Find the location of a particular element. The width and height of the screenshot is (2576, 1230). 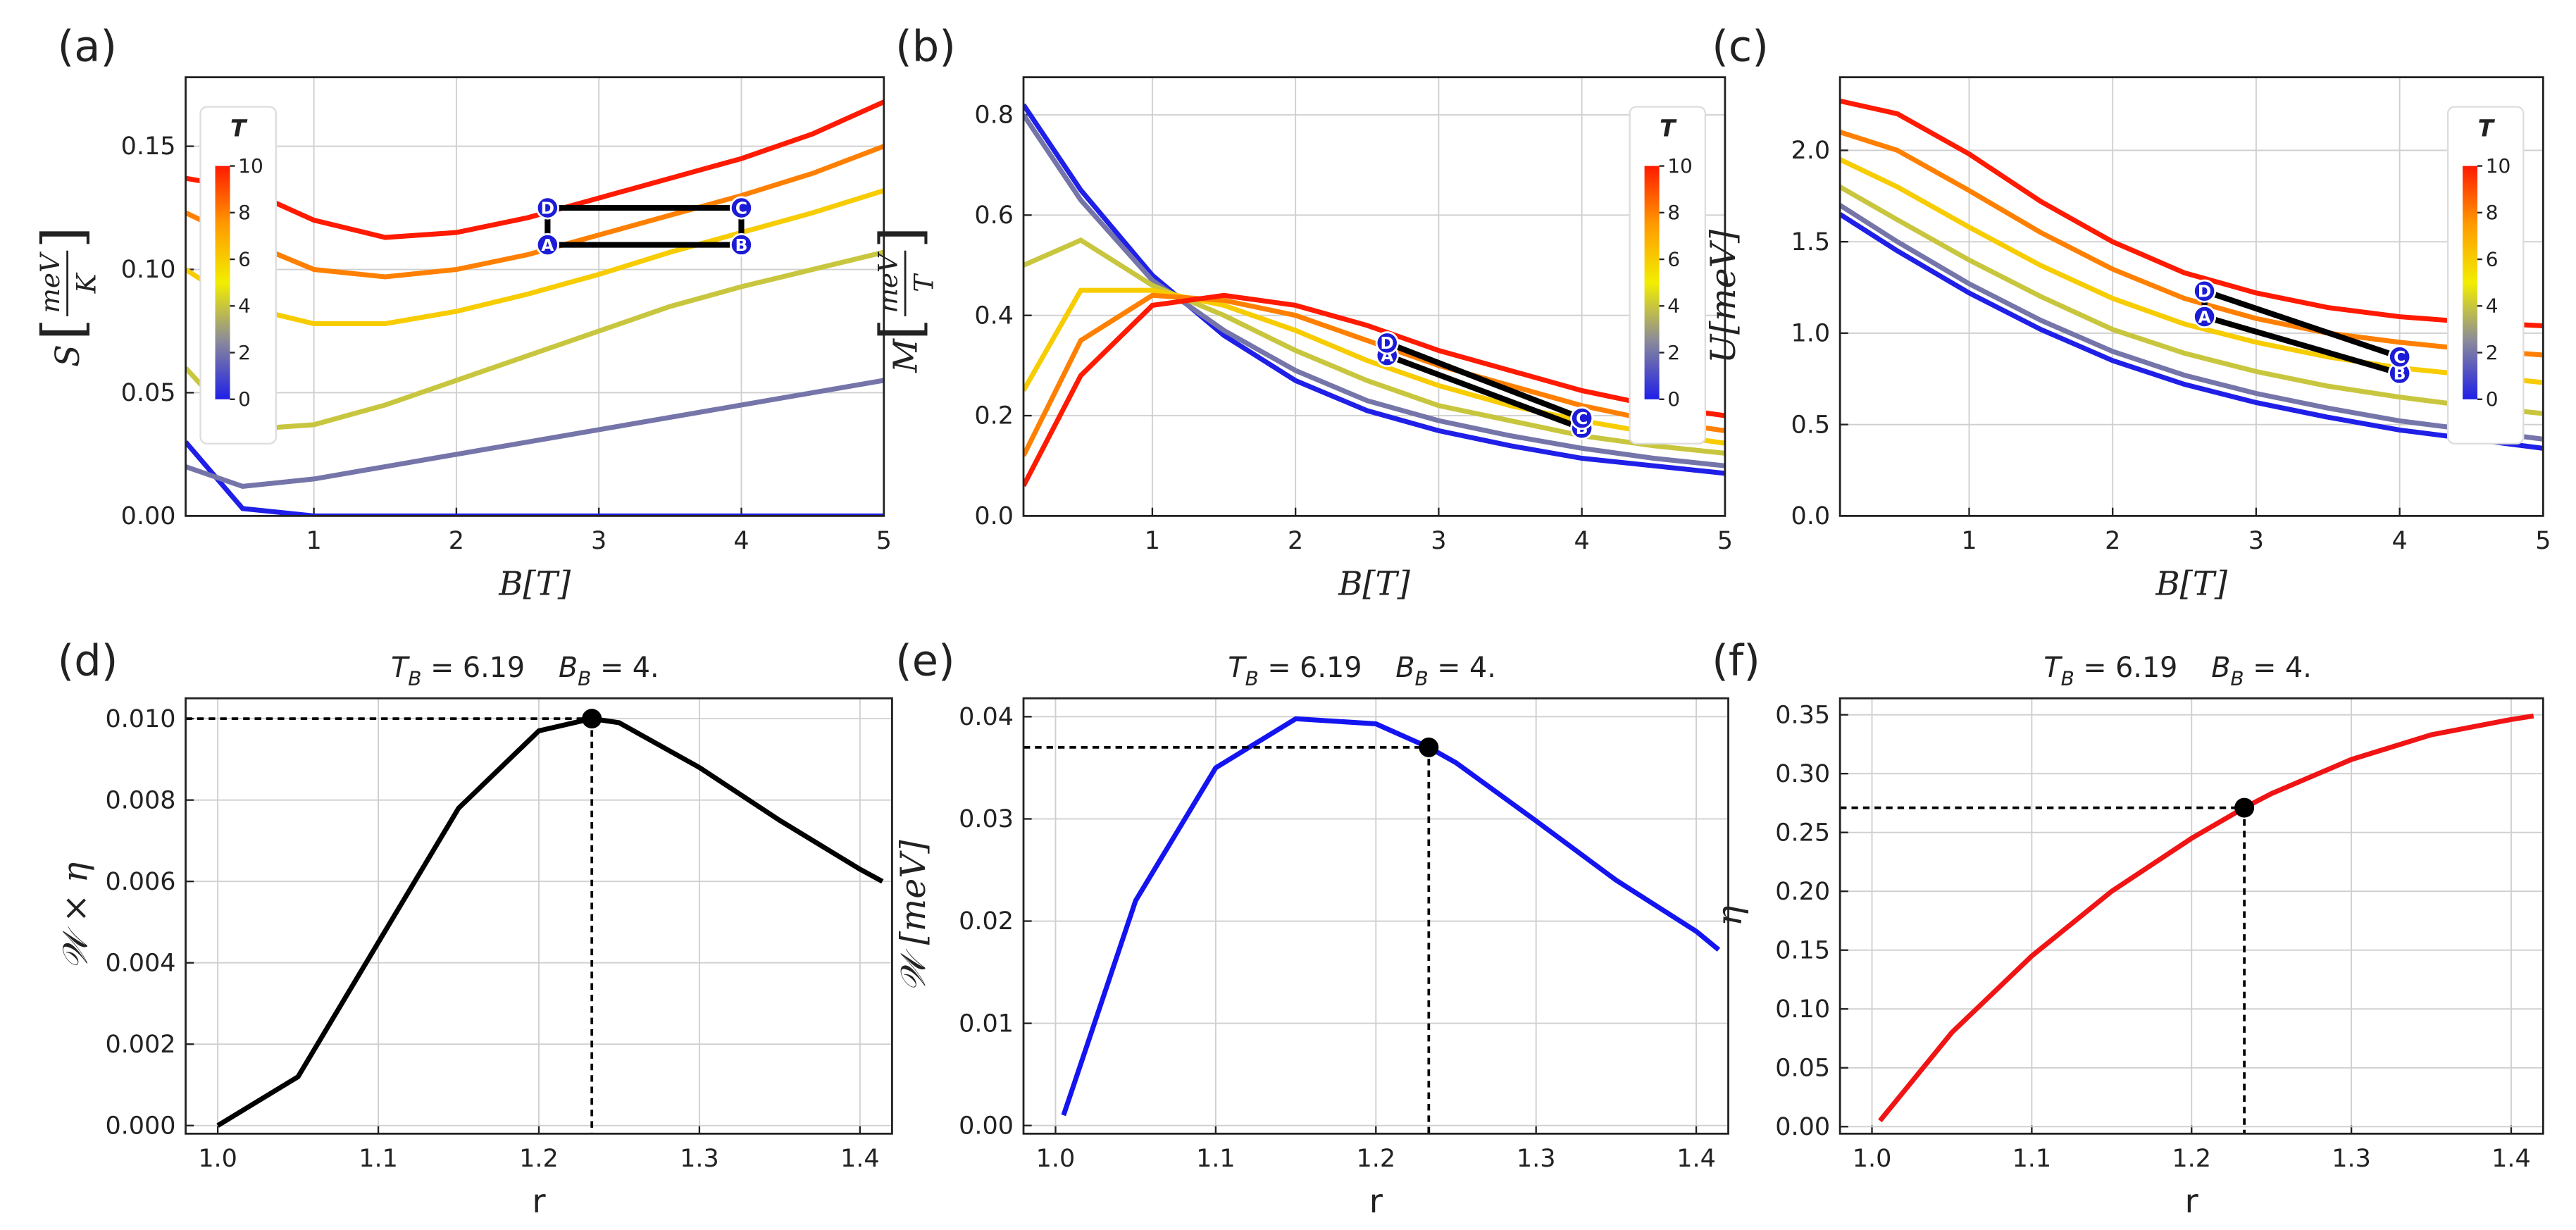

y-label-symbol: M is located at coordinates (905, 355).